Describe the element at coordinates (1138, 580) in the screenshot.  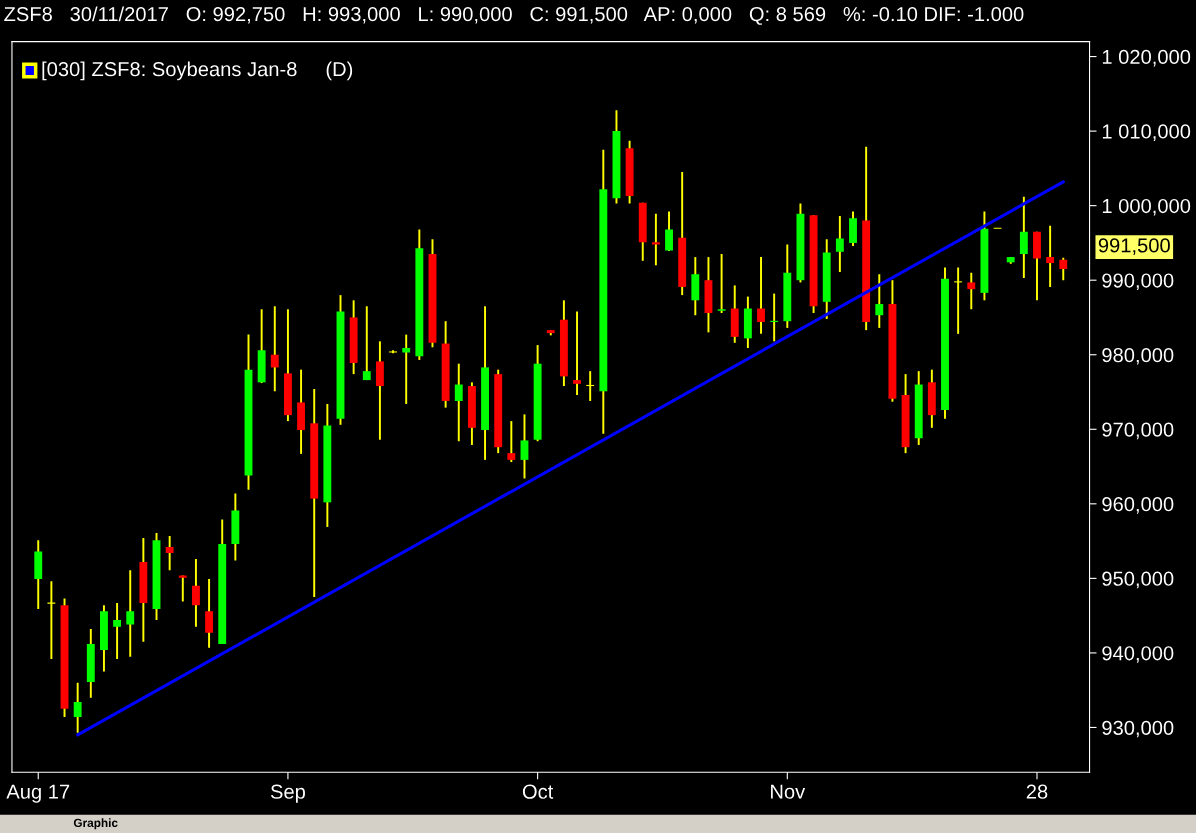
I see `y-tick-label: 950,000` at that location.